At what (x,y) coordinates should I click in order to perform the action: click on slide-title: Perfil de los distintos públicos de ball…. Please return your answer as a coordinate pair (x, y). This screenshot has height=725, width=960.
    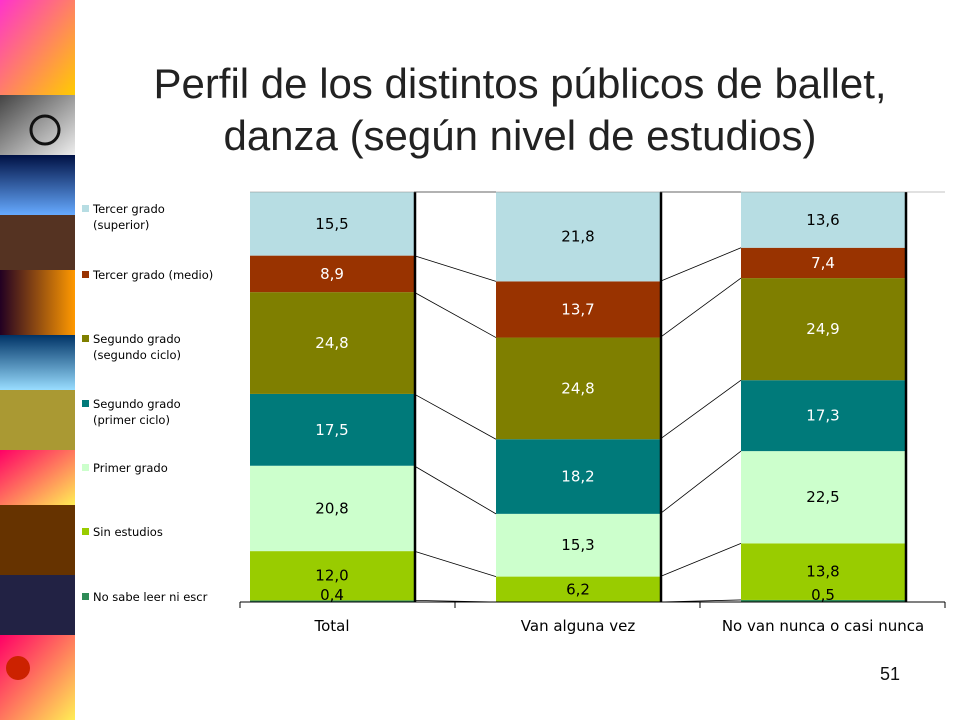
    Looking at the image, I should click on (520, 110).